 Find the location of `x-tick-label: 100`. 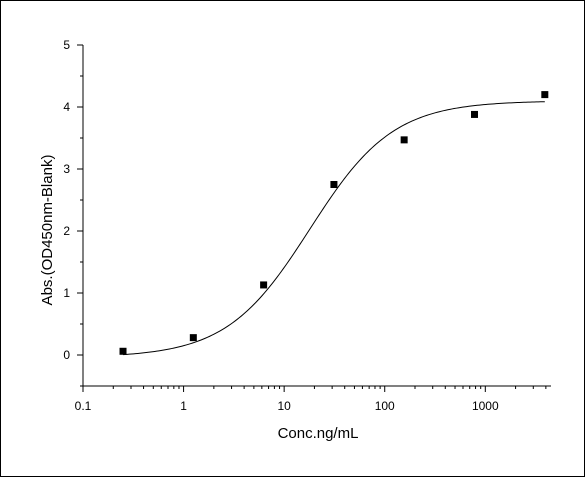

x-tick-label: 100 is located at coordinates (385, 406).